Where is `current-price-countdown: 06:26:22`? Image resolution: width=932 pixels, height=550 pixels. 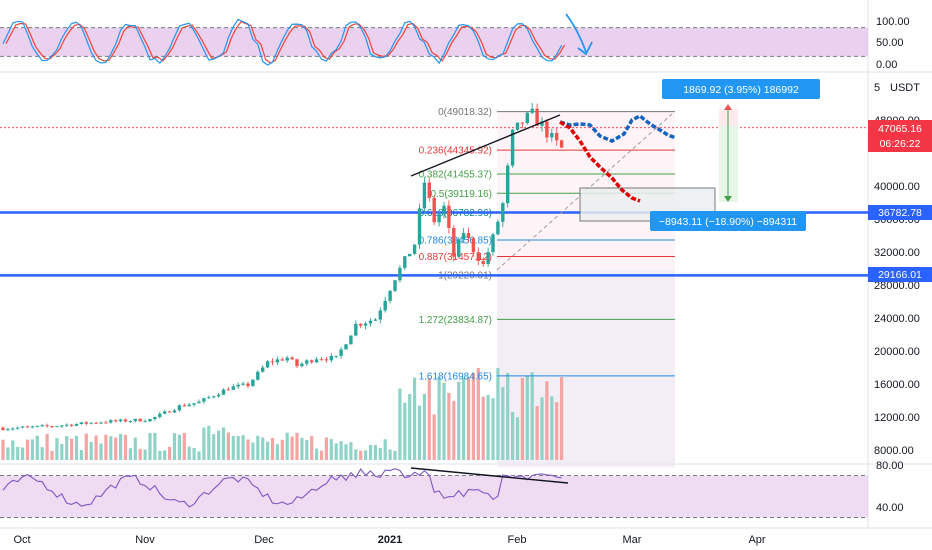 current-price-countdown: 06:26:22 is located at coordinates (900, 144).